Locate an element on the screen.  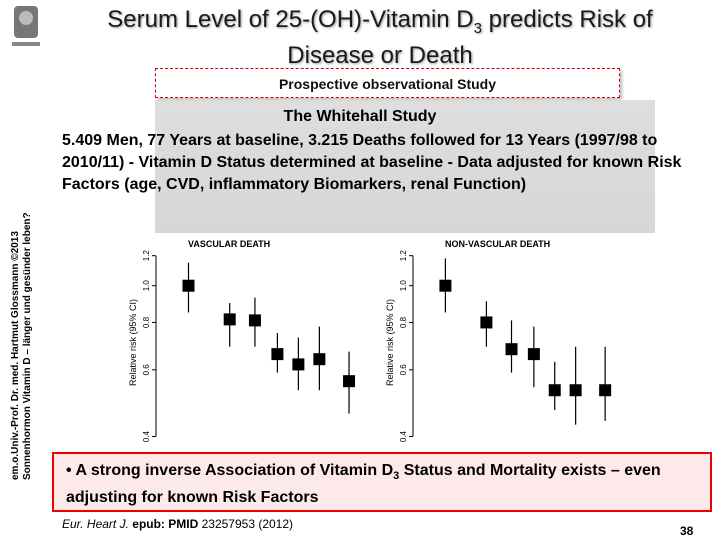
citation: Eur. Heart J. epub: PMID 23257953 (2012) is located at coordinates (177, 524).